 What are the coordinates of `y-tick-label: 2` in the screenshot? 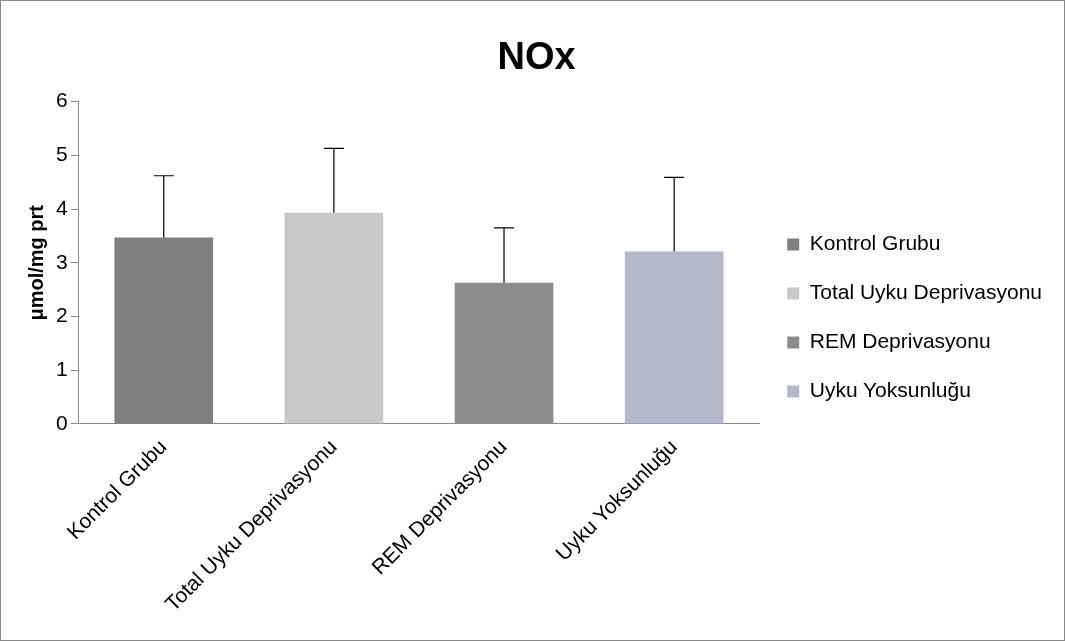 It's located at (61, 315).